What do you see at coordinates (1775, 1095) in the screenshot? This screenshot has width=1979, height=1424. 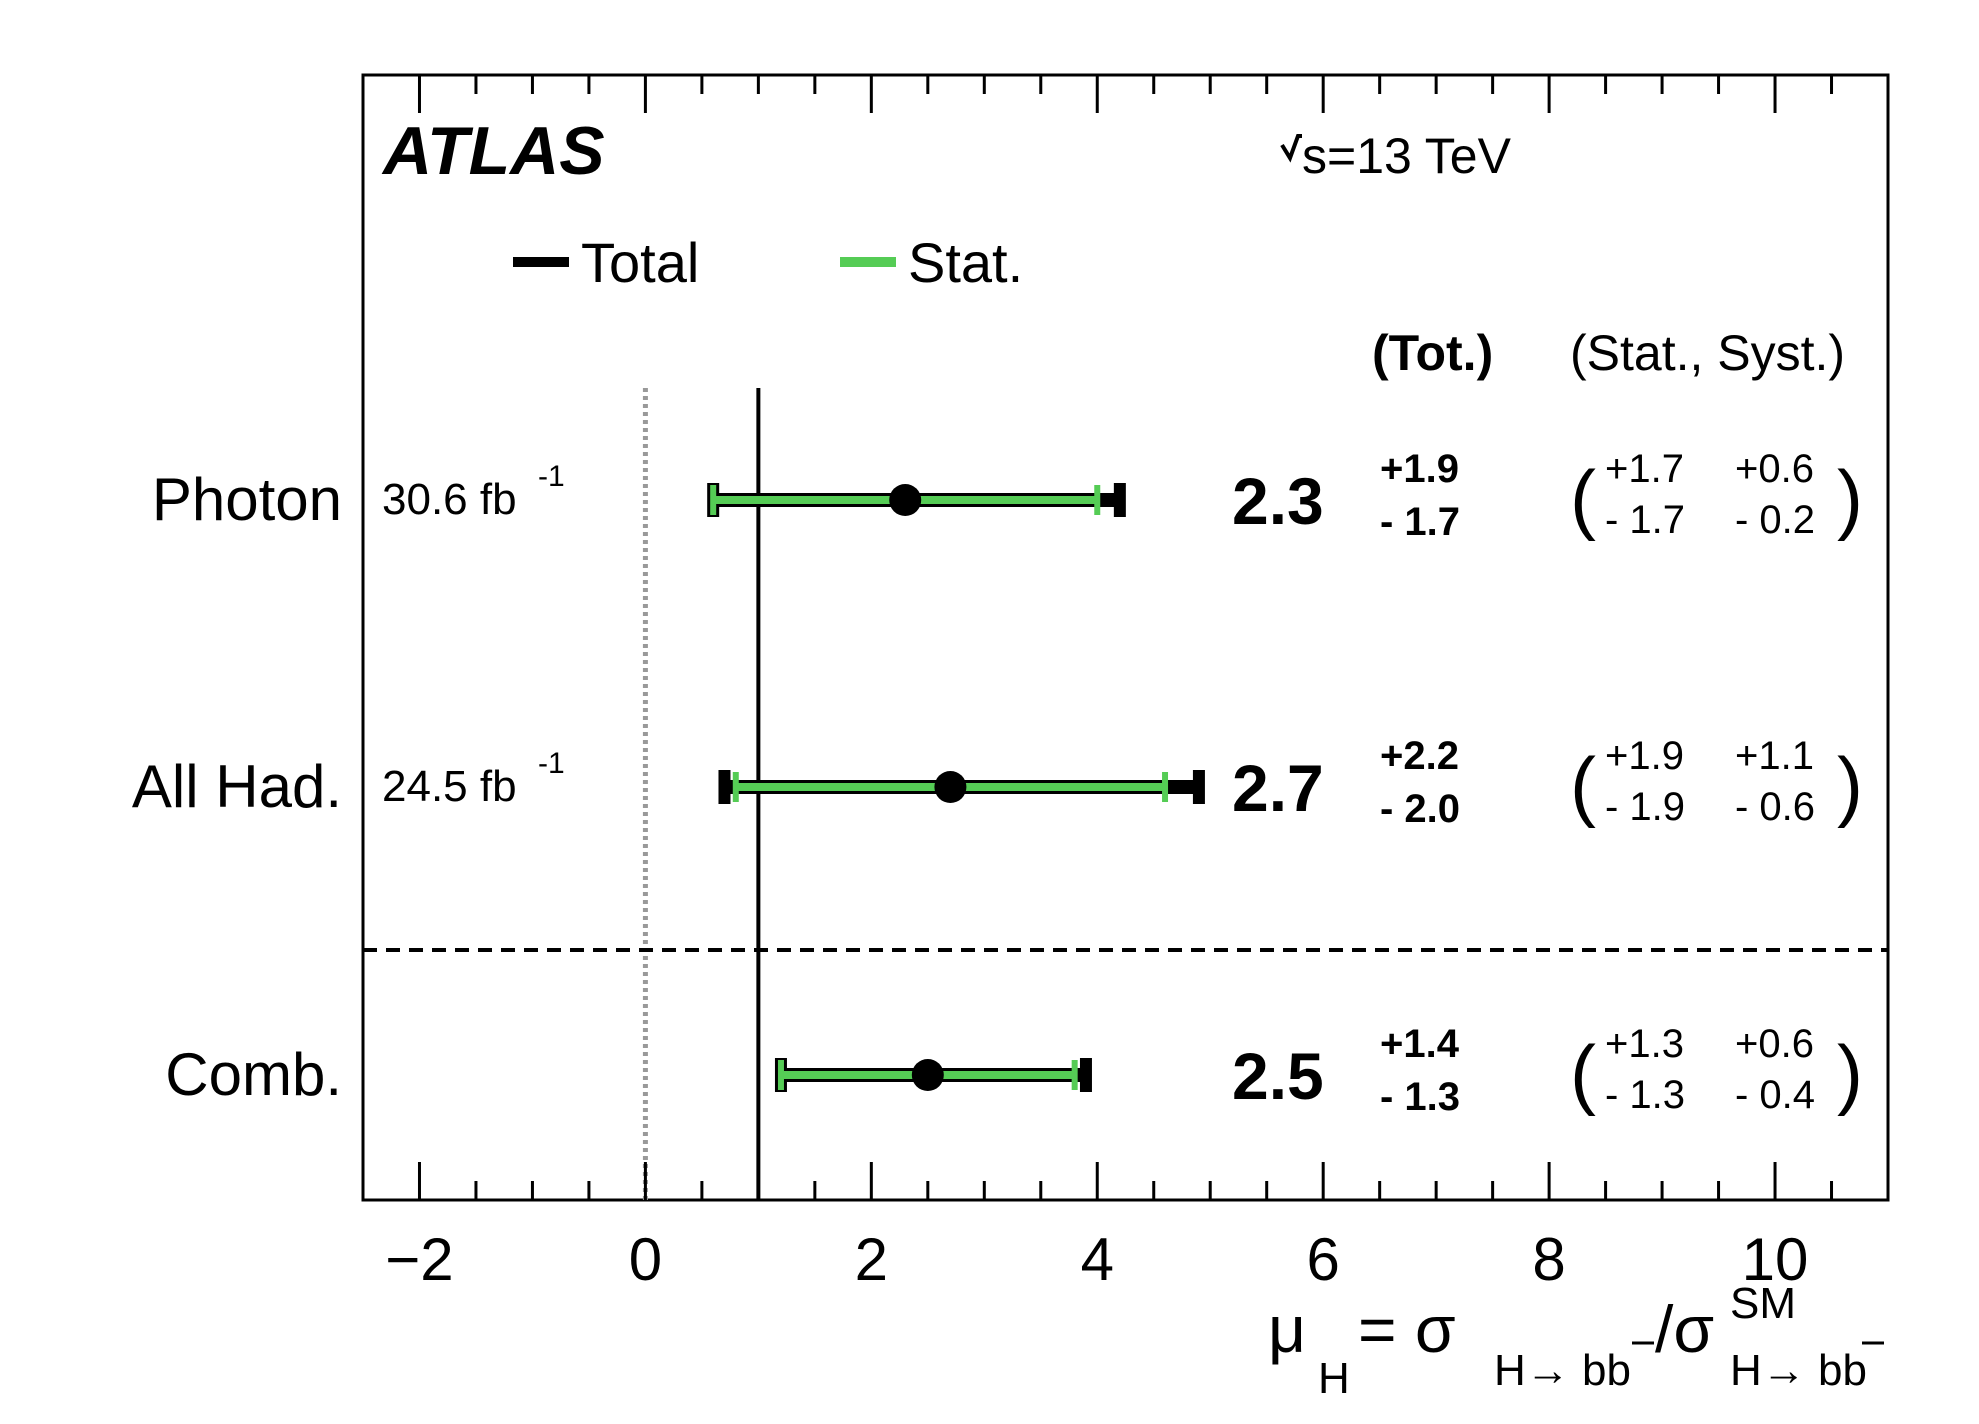 I see `syst-unc-down: - 0.4` at bounding box center [1775, 1095].